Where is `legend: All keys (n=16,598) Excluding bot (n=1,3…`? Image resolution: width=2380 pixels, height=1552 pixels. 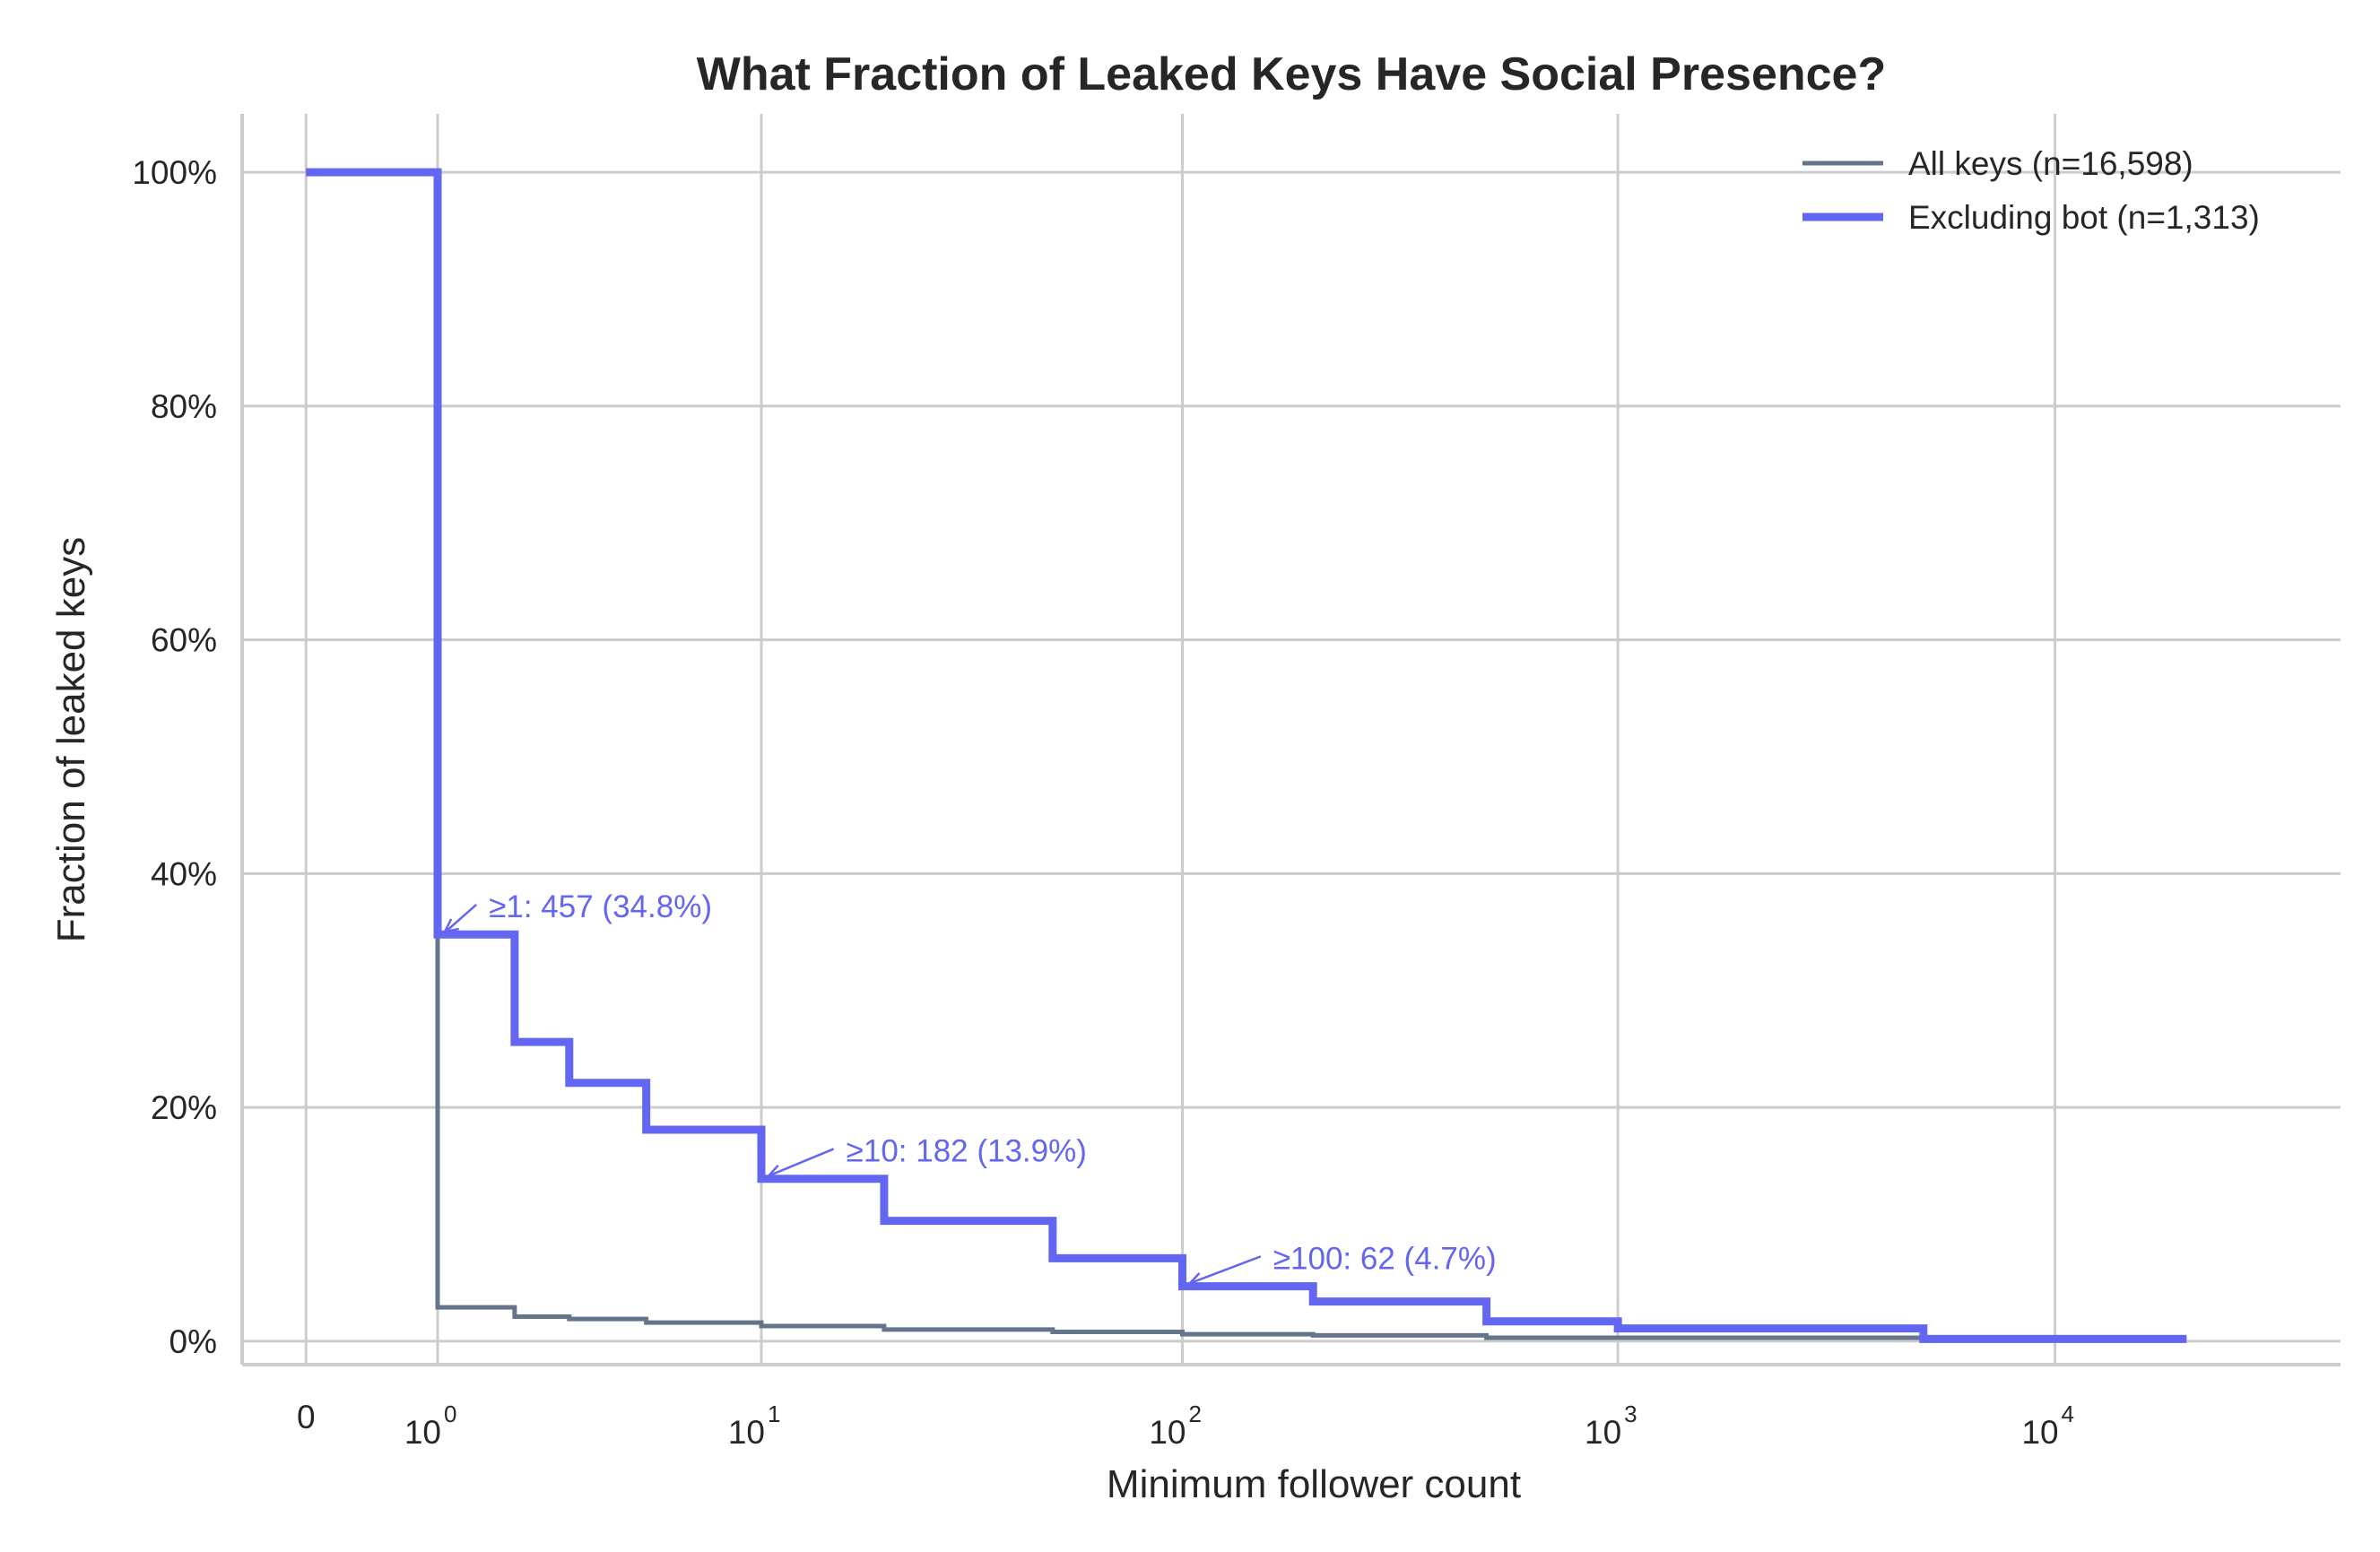 legend: All keys (n=16,598) Excluding bot (n=1,3… is located at coordinates (2031, 190).